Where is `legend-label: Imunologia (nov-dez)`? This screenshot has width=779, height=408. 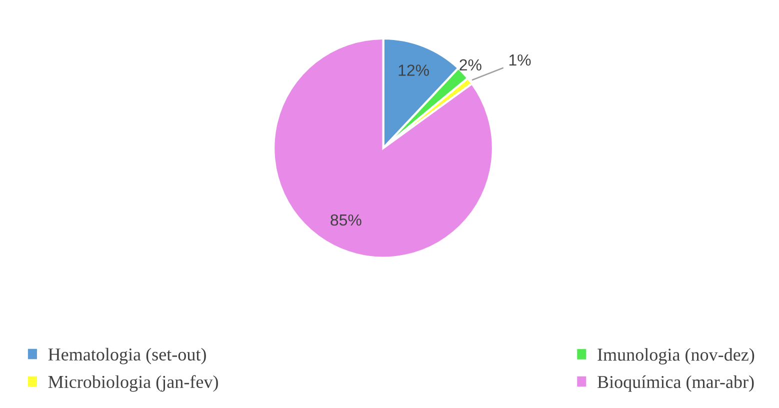
legend-label: Imunologia (nov-dez) is located at coordinates (676, 356).